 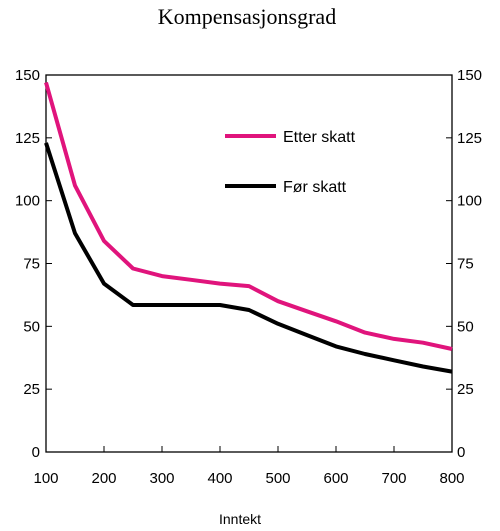 What do you see at coordinates (315, 187) in the screenshot?
I see `legend-label: Før skatt` at bounding box center [315, 187].